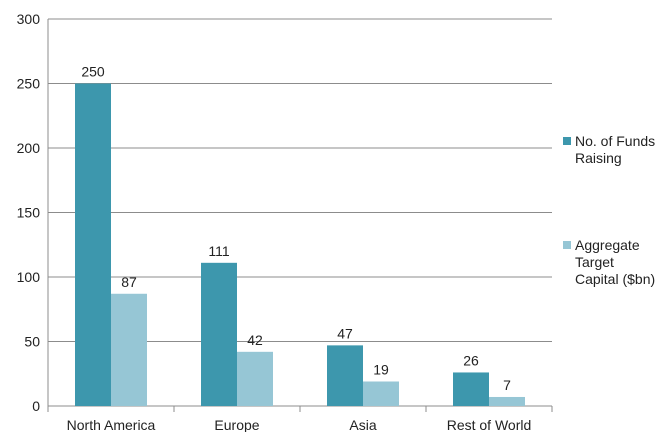 This screenshot has width=671, height=432. What do you see at coordinates (471, 360) in the screenshot?
I see `data-label: 26` at bounding box center [471, 360].